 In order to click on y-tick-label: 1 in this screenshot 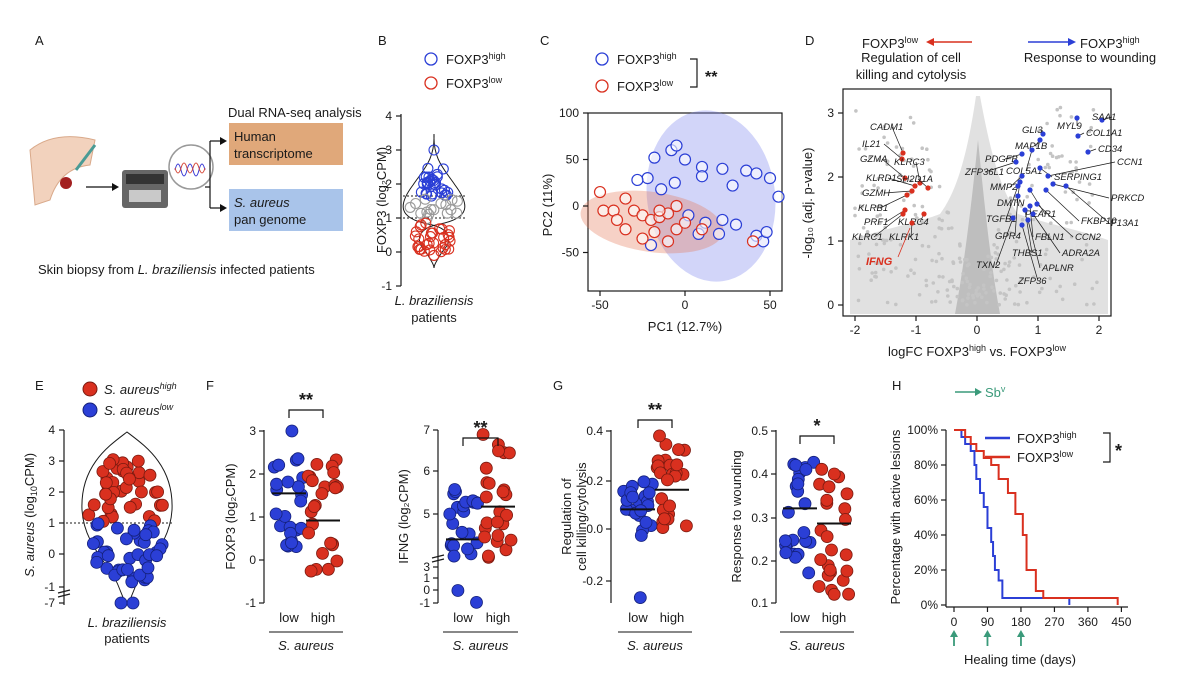, I will do `click(388, 218)`.